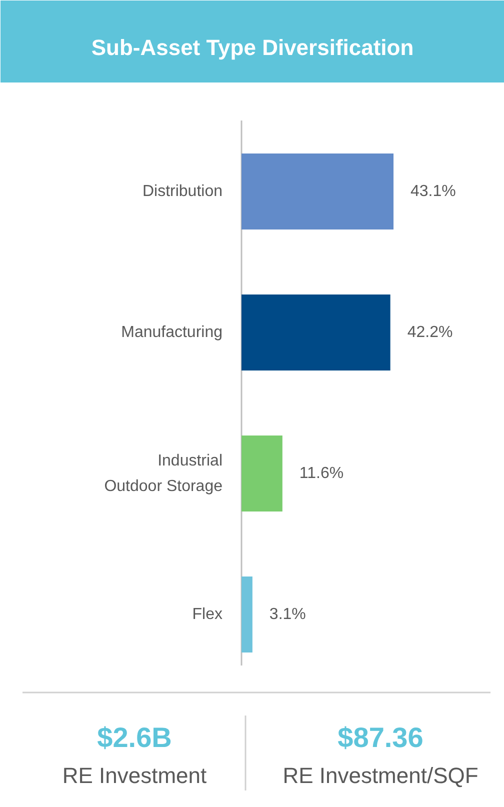 The width and height of the screenshot is (504, 807). I want to click on data-label: 3.1%, so click(287, 614).